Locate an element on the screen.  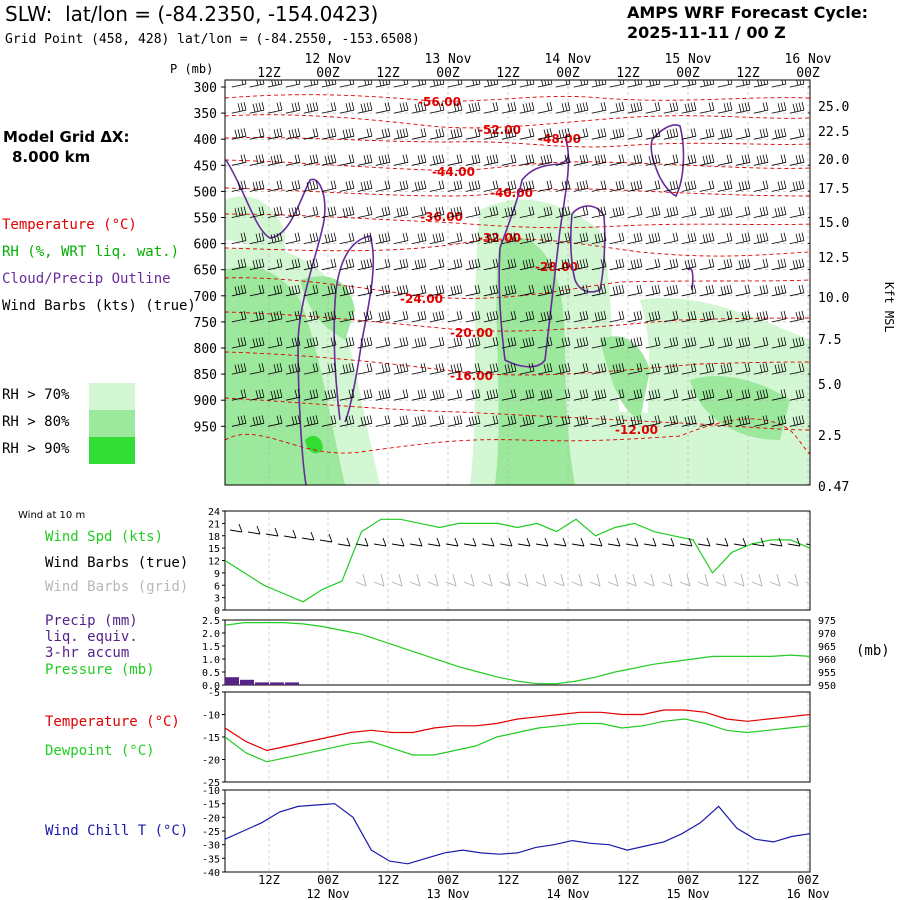
pressure-ytick-label: 950 is located at coordinates (827, 686).